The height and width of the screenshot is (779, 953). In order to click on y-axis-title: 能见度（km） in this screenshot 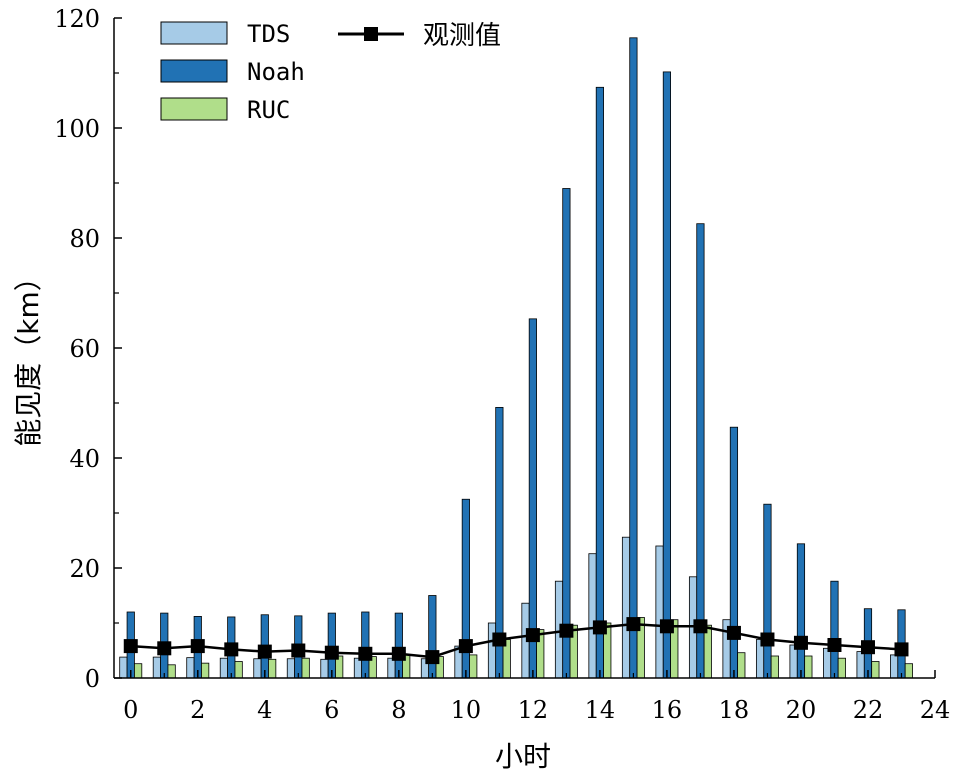, I will do `click(28, 355)`.